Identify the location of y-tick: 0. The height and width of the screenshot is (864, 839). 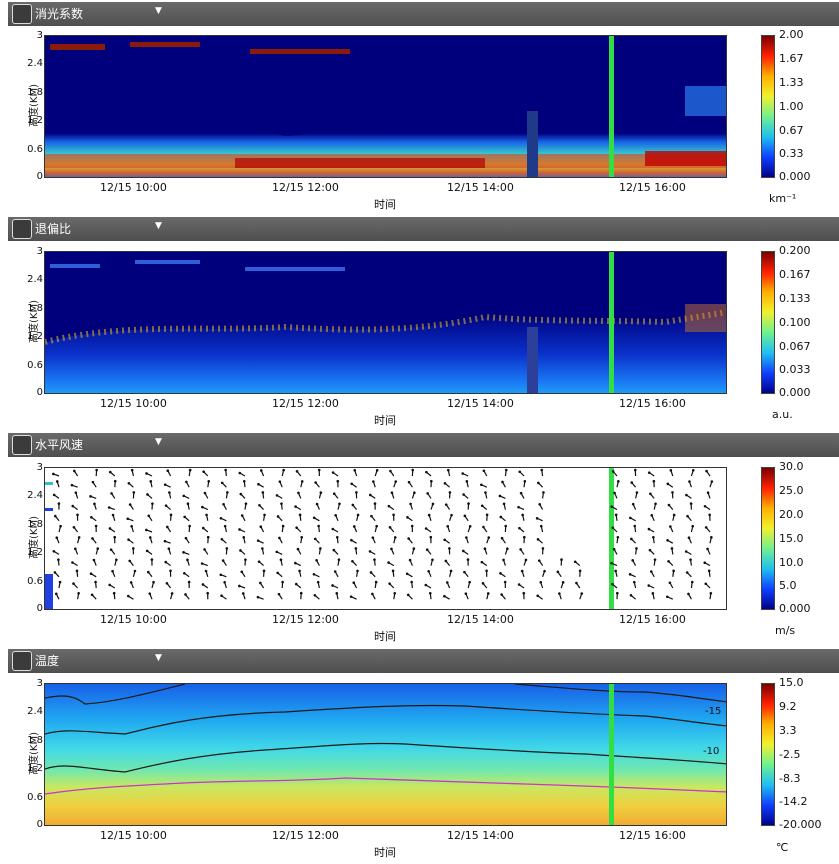
(39, 824).